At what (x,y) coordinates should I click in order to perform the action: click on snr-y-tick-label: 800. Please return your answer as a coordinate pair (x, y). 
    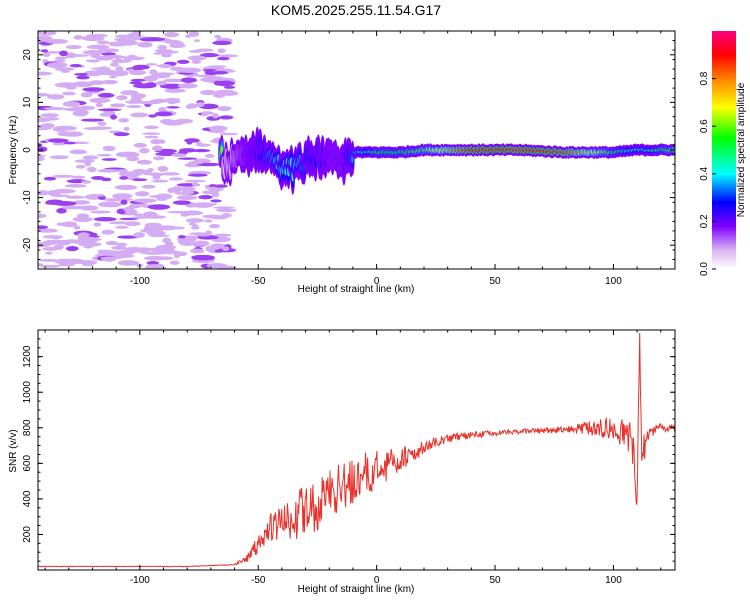
    Looking at the image, I should click on (27, 427).